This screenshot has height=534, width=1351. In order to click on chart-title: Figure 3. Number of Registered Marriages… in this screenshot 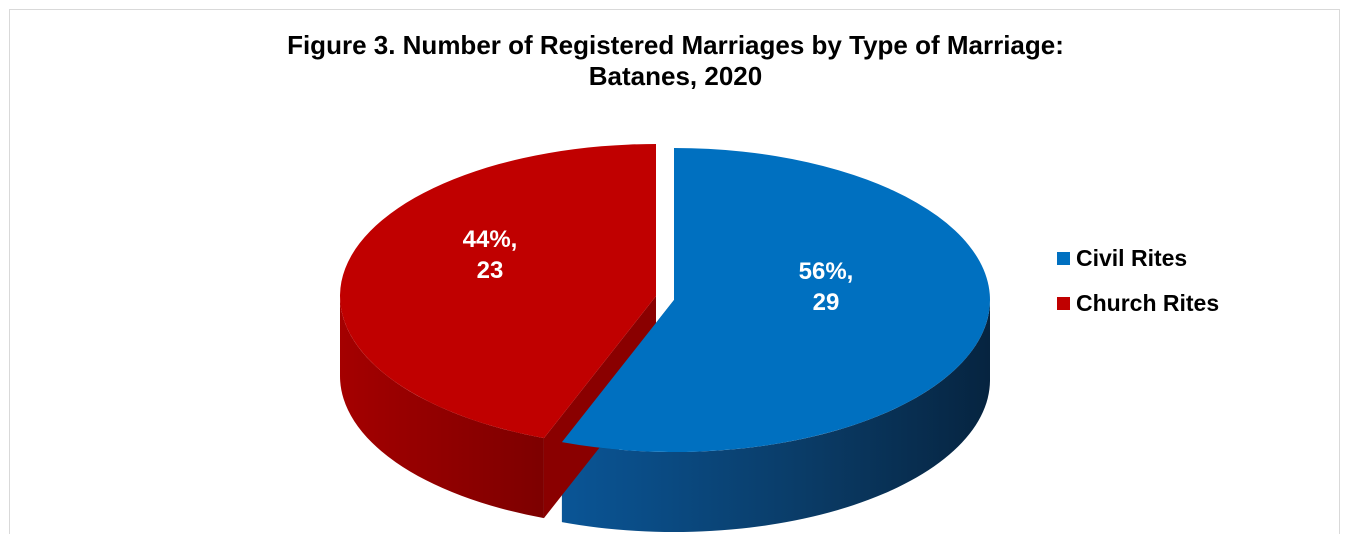, I will do `click(675, 61)`.